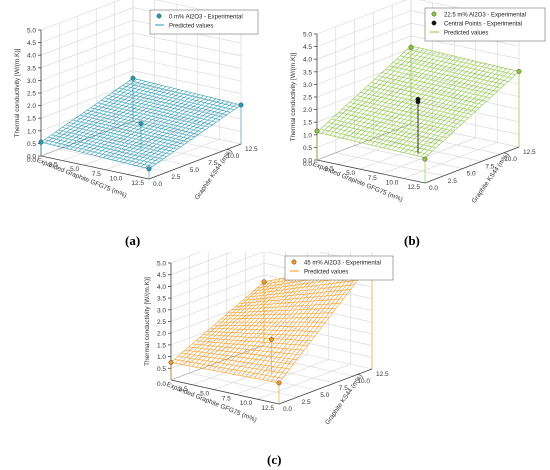 The width and height of the screenshot is (550, 470). Describe the element at coordinates (344, 399) in the screenshot. I see `y-axis-title: Graphite KS44 (m%)` at that location.